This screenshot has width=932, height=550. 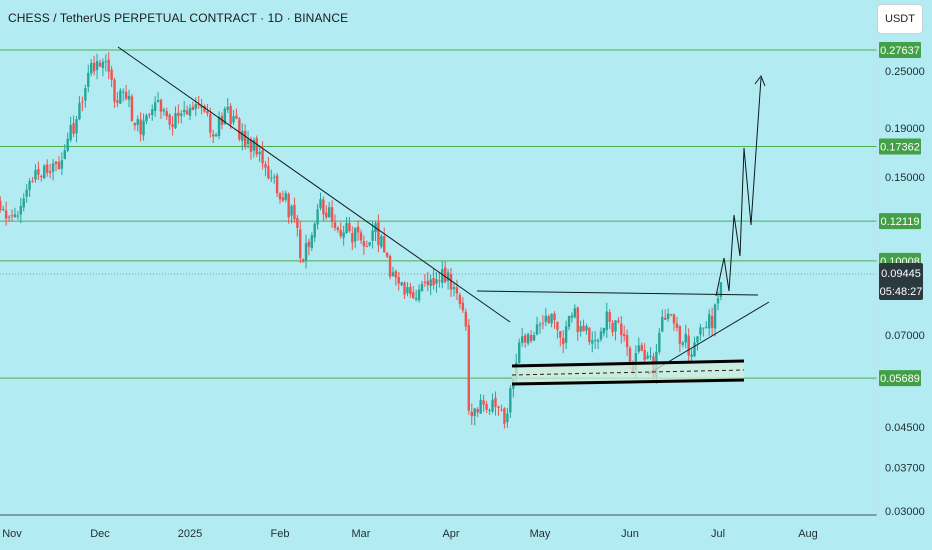 I want to click on countdown-label: 05:48:27, so click(x=901, y=292).